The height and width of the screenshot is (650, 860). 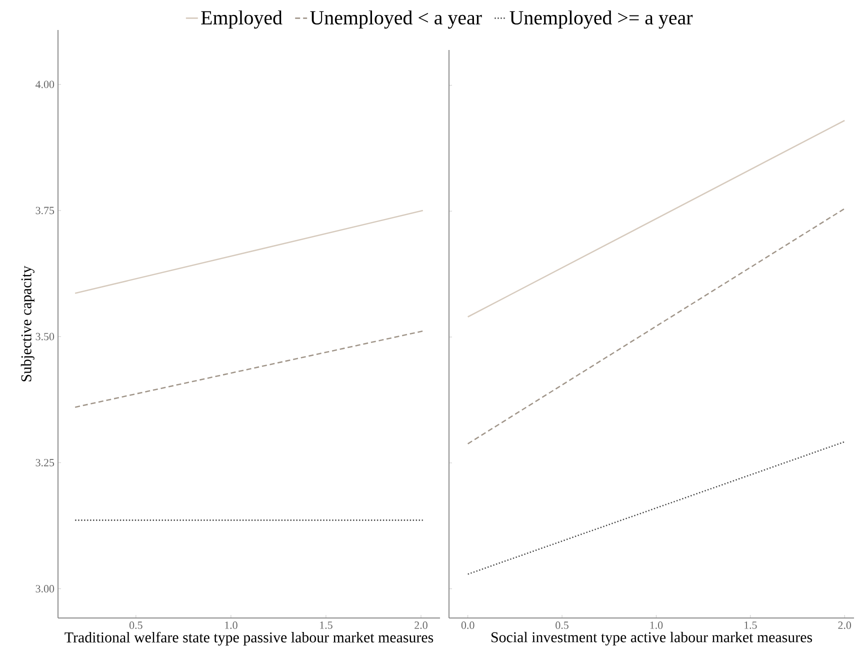 What do you see at coordinates (45, 462) in the screenshot?
I see `y-tick-label: 3.25` at bounding box center [45, 462].